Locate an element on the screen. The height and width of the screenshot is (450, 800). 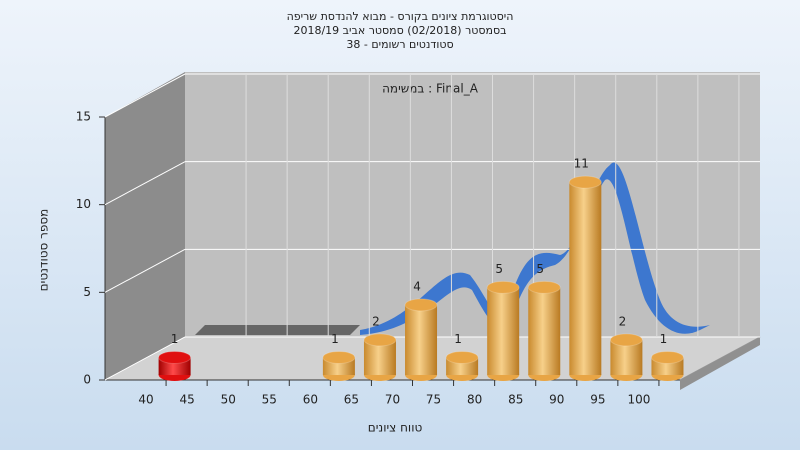
x-tick-label: 40 is located at coordinates (145, 400).